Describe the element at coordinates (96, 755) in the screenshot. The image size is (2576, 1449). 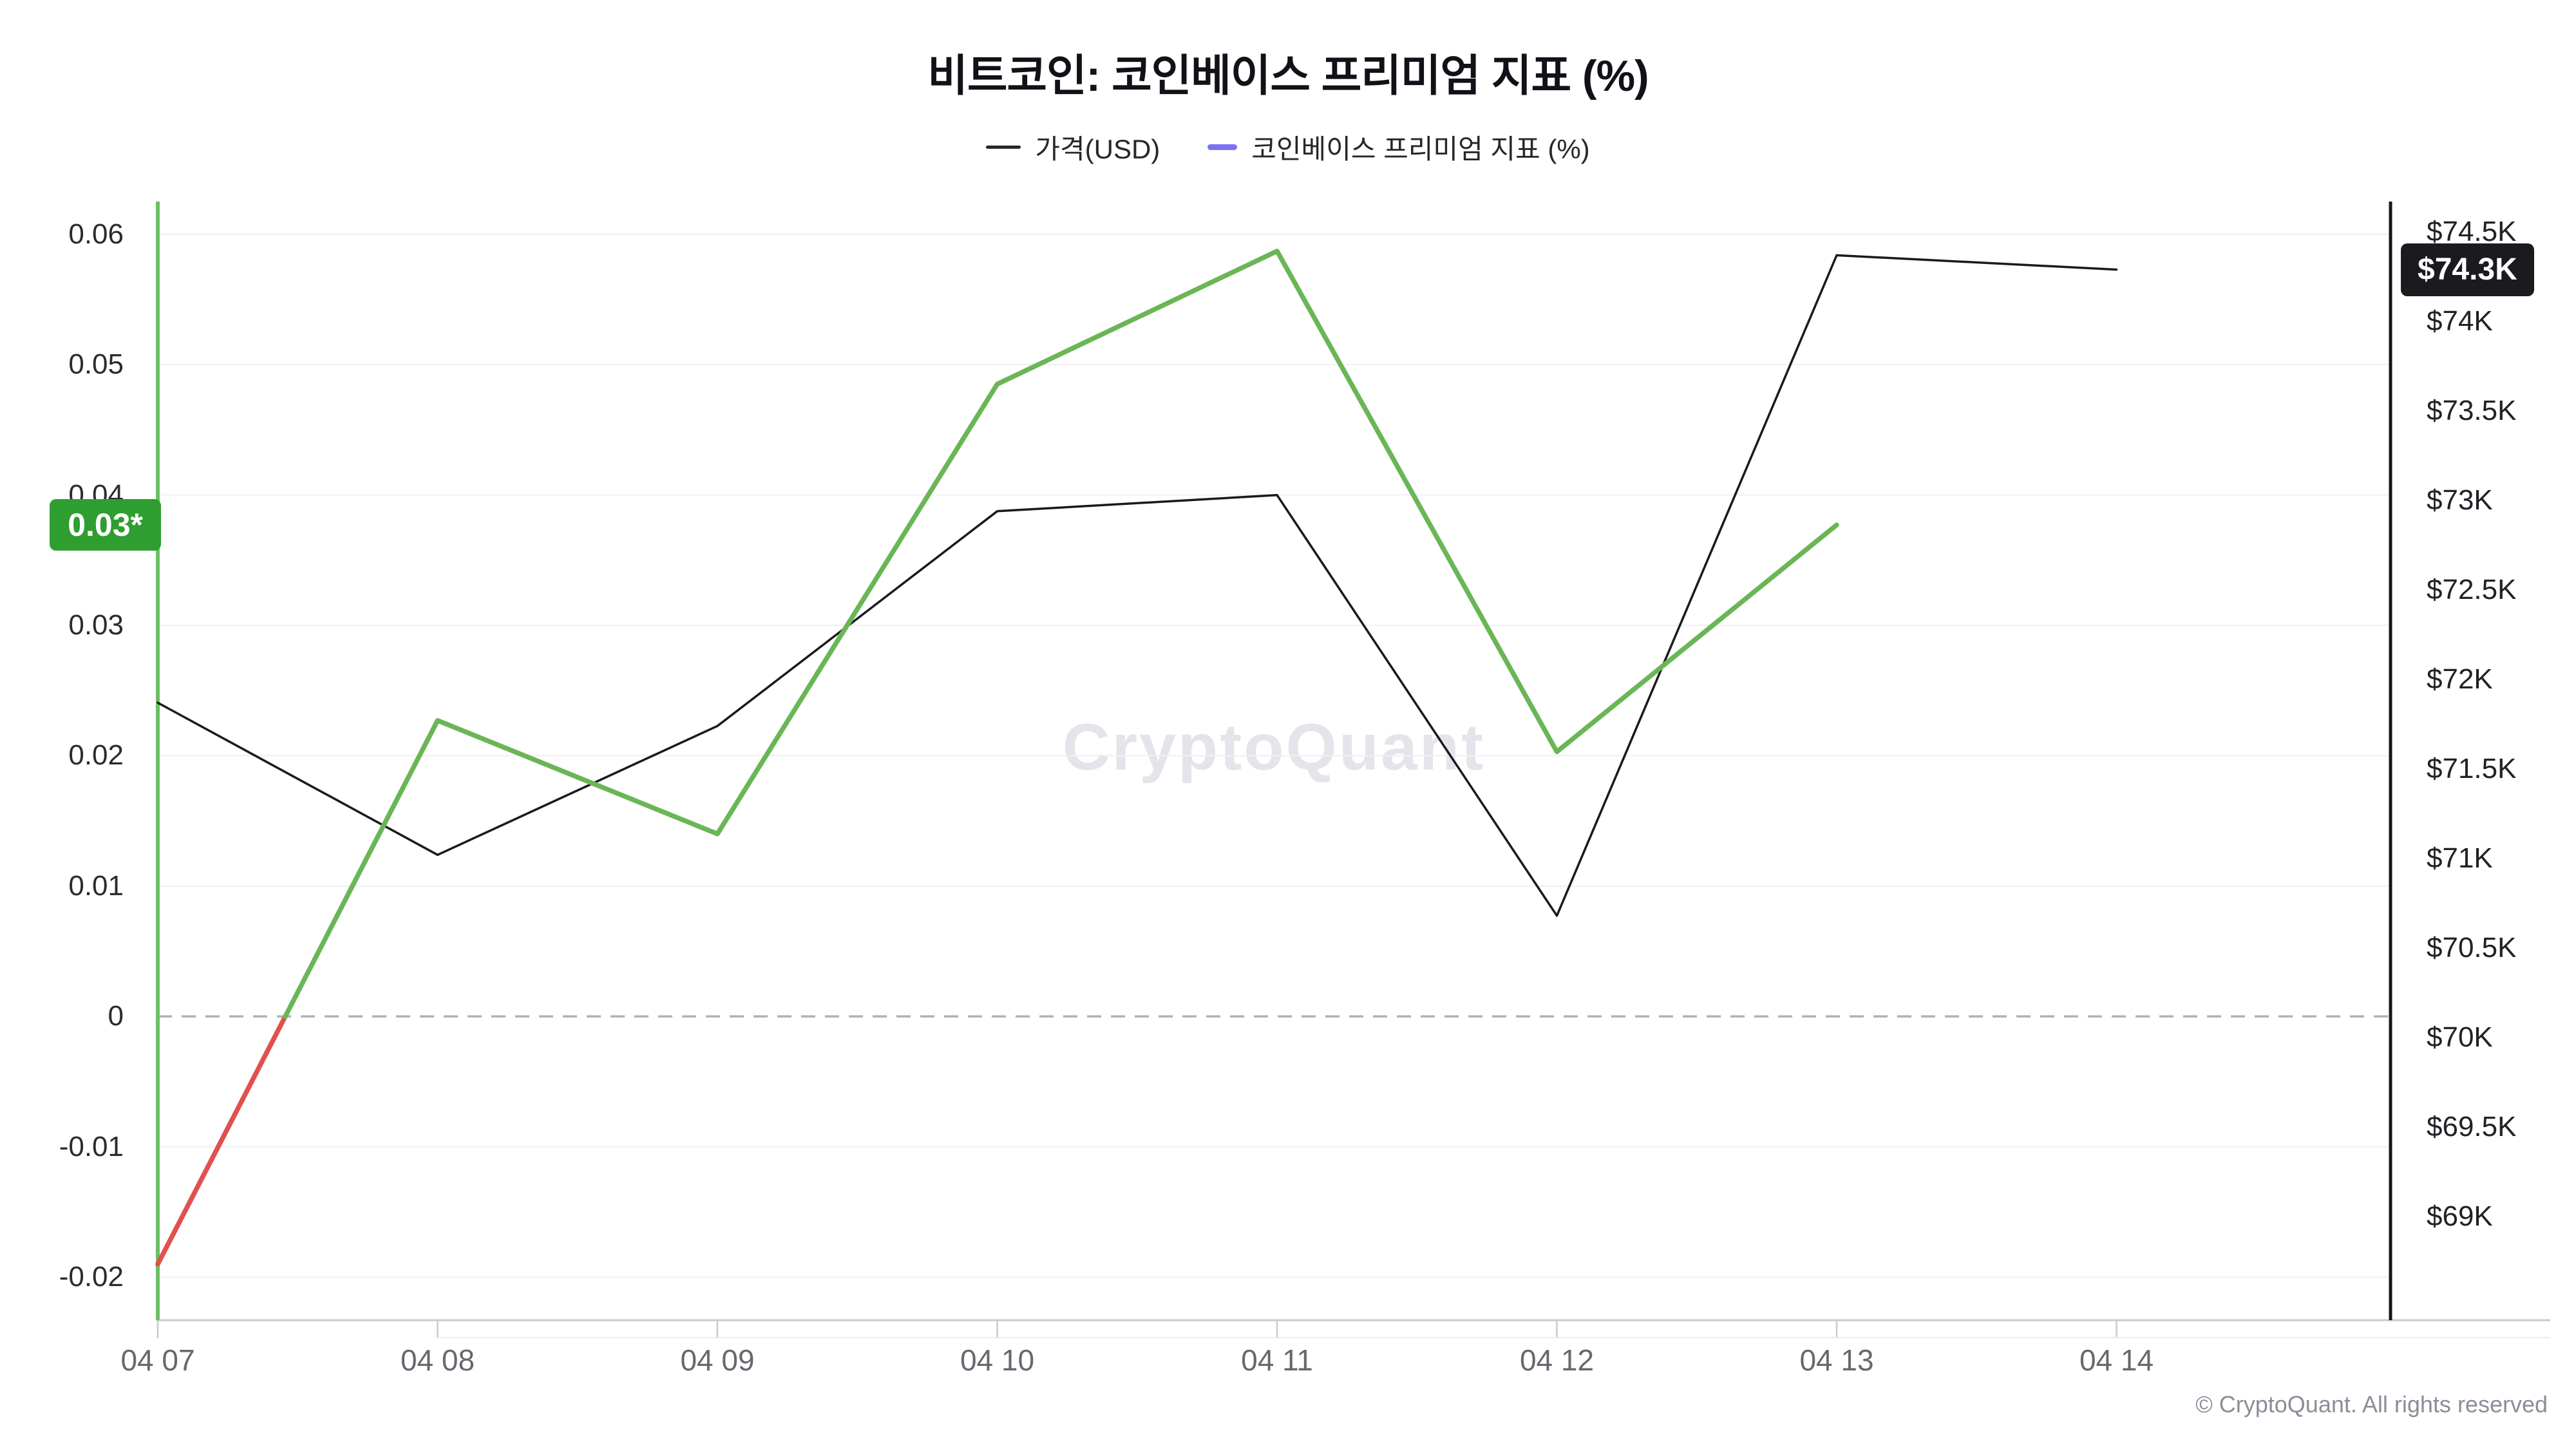
I see `left-axis-tick-label: 0.02` at that location.